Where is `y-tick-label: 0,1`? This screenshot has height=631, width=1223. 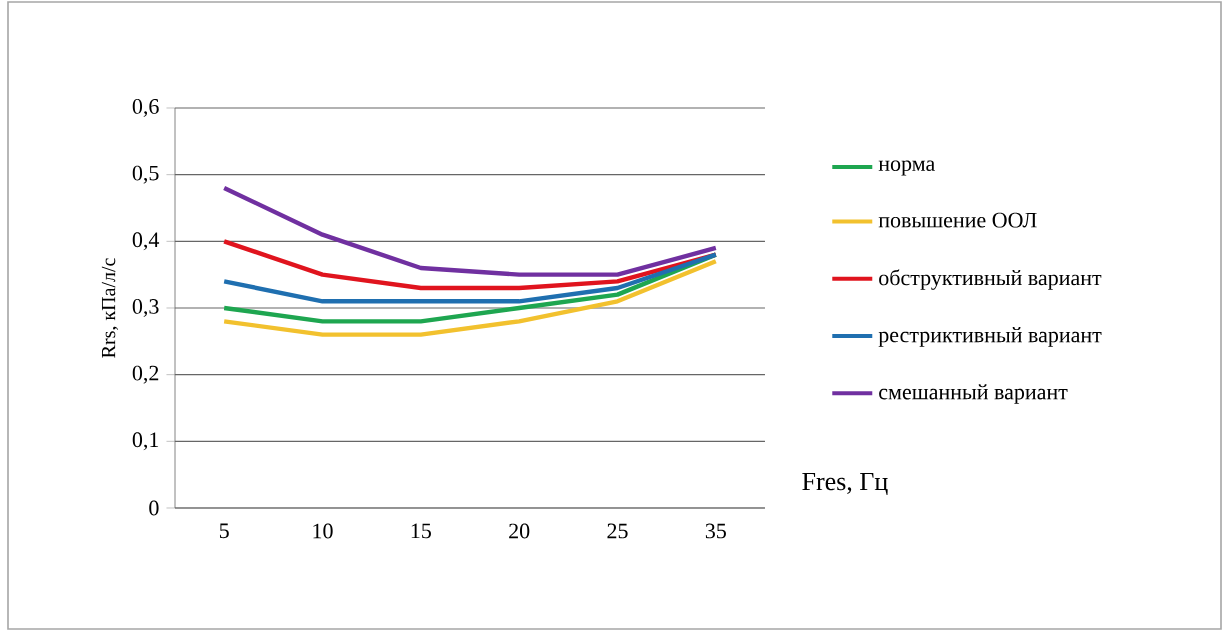 y-tick-label: 0,1 is located at coordinates (145, 441).